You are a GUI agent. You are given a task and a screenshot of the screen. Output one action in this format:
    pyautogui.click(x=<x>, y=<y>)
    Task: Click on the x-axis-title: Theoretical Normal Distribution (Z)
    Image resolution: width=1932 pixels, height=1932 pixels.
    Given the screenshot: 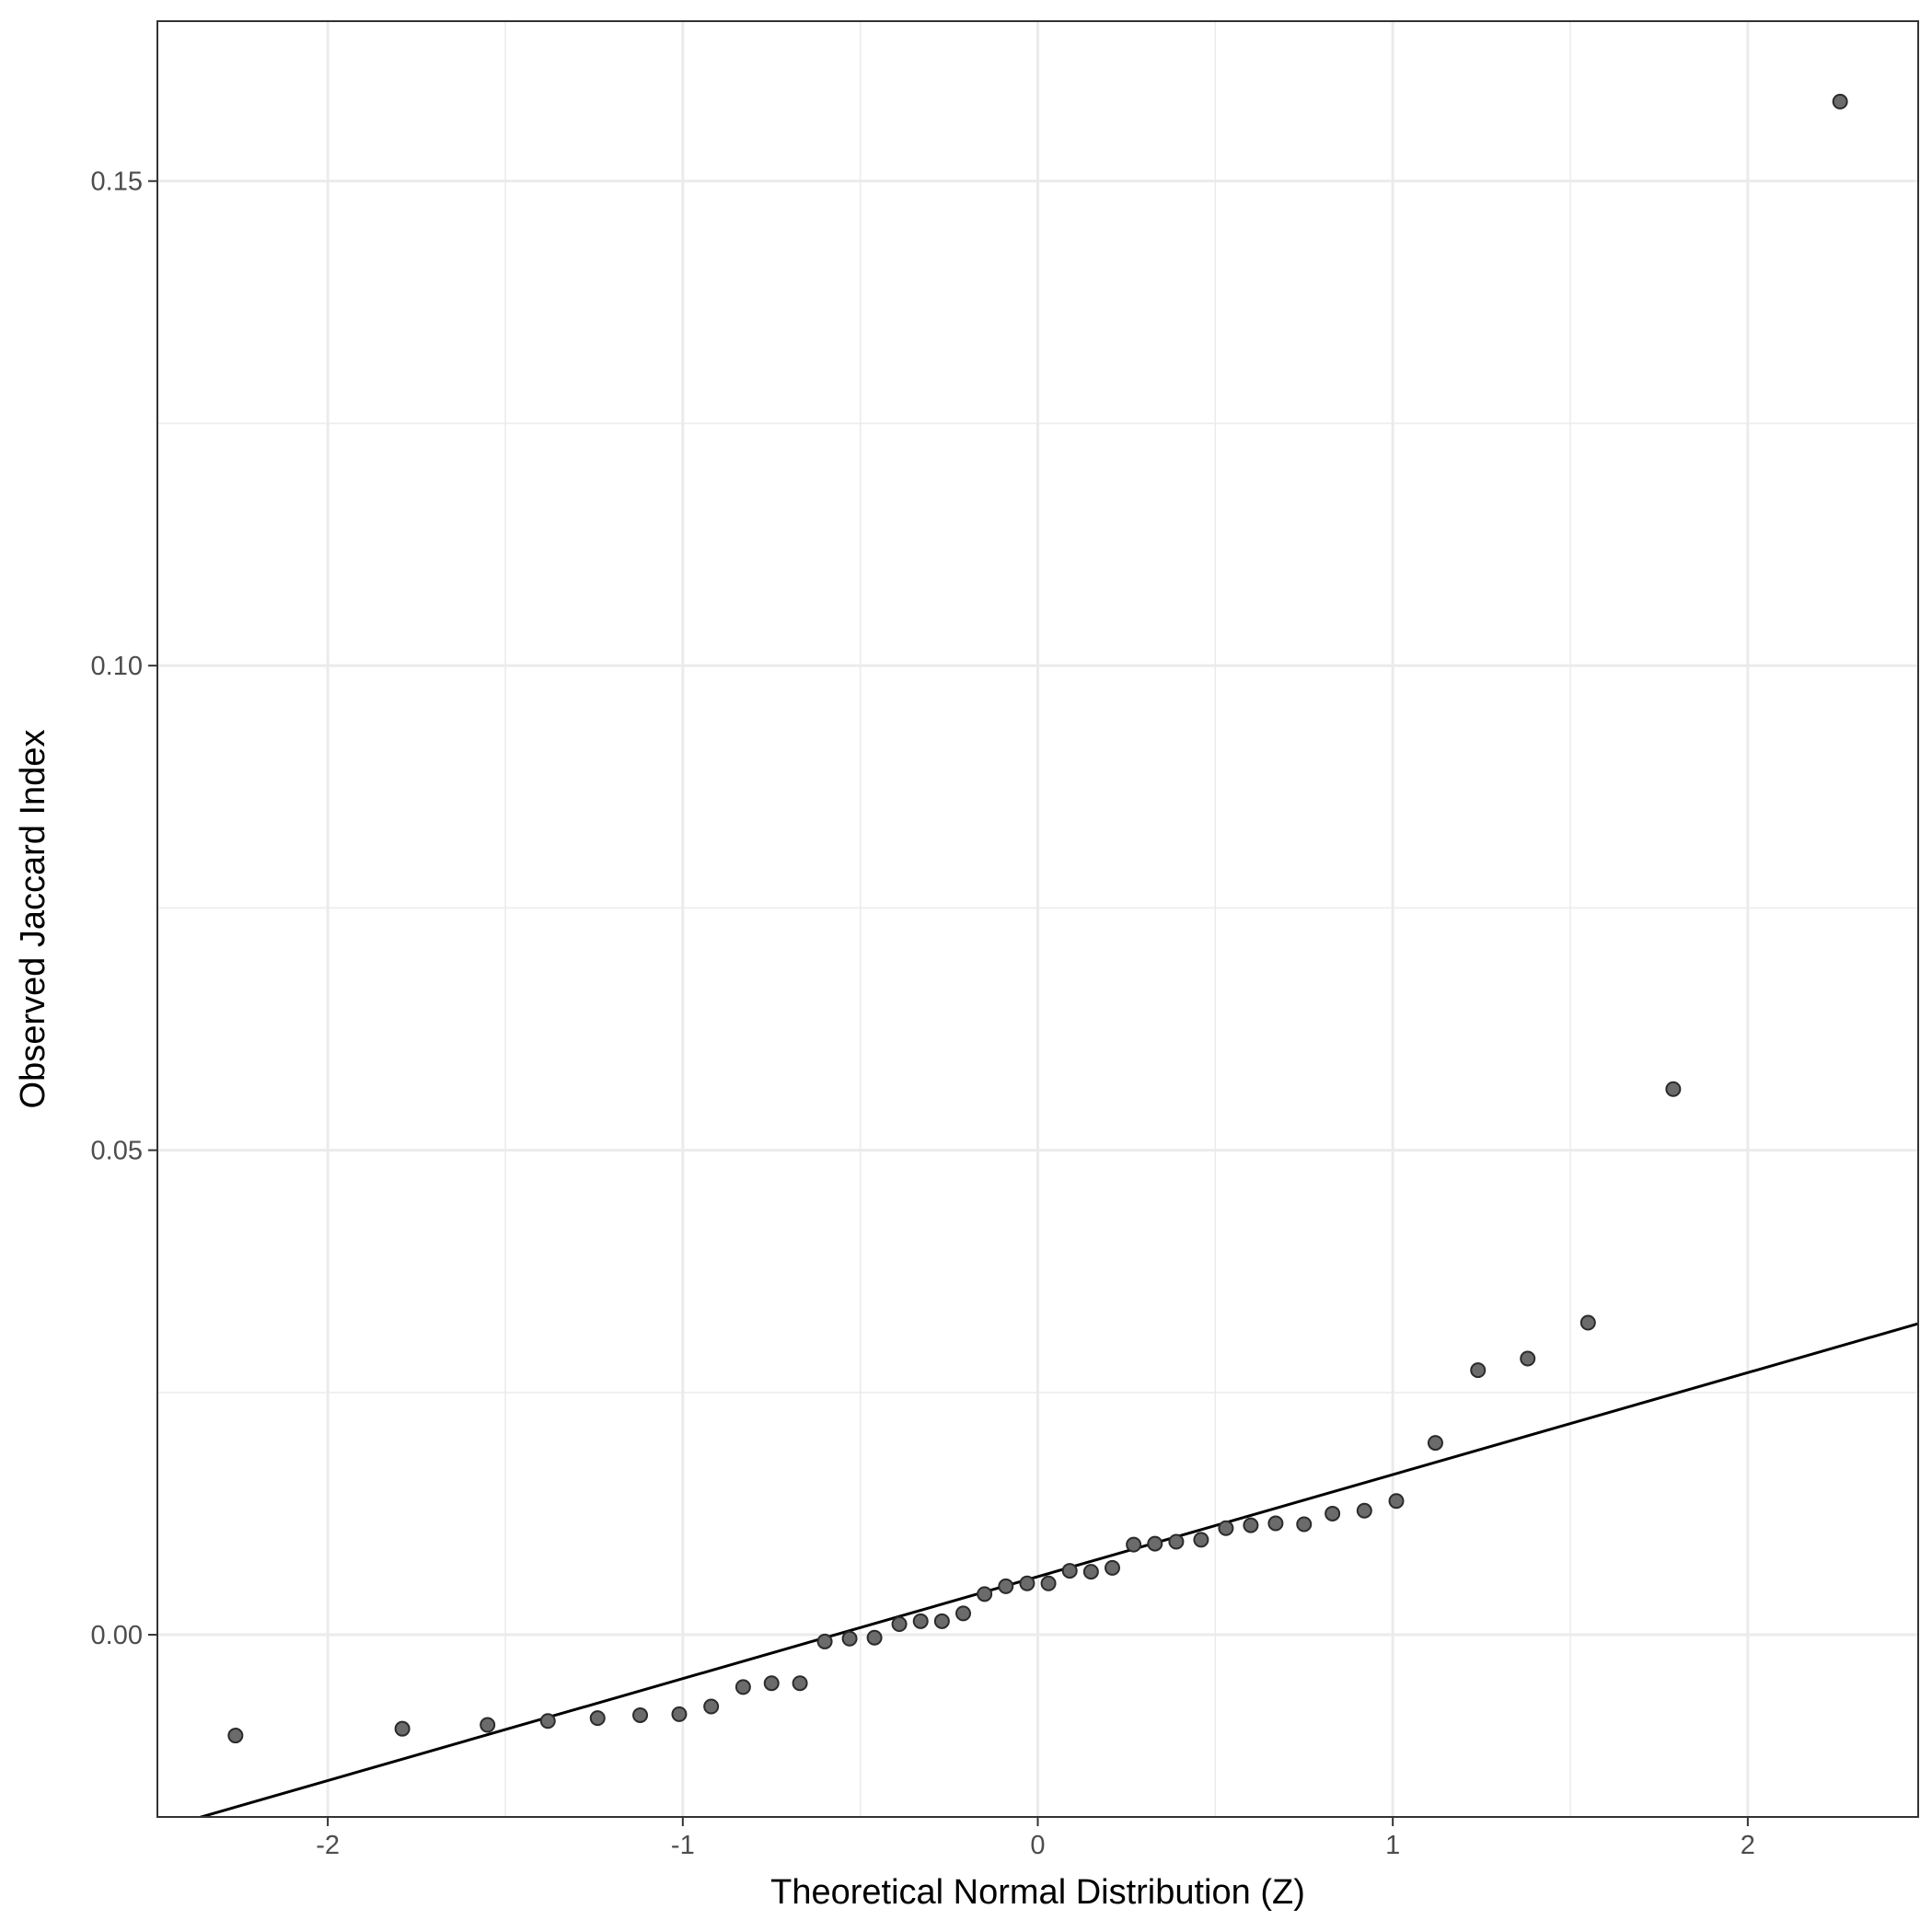 What is the action you would take?
    pyautogui.click(x=1037, y=1893)
    